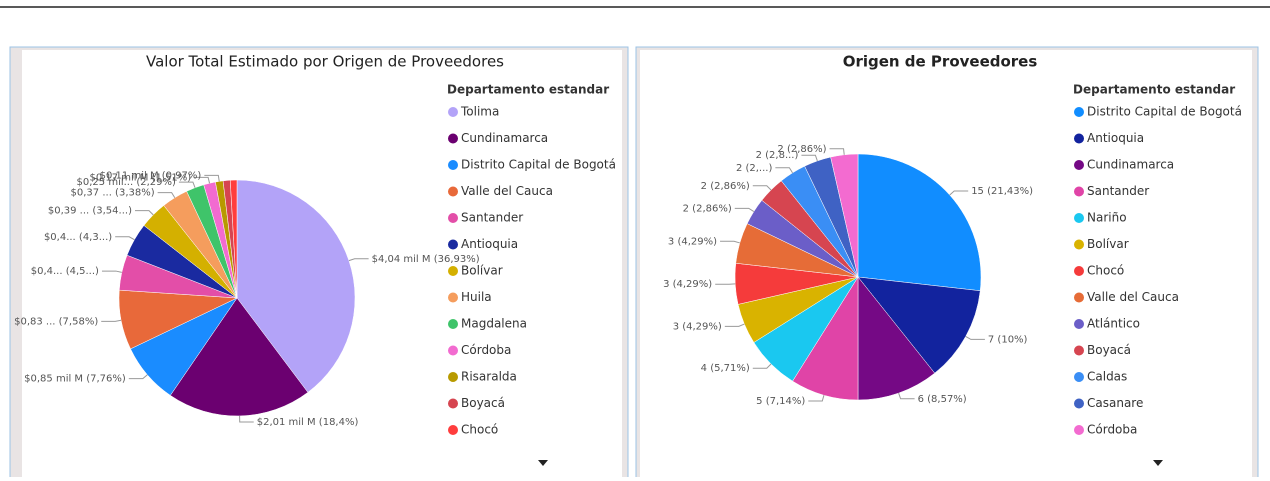 The image size is (1270, 481). What do you see at coordinates (308, 422) in the screenshot?
I see `data-label: $2,01 mil M (18,4%)` at bounding box center [308, 422].